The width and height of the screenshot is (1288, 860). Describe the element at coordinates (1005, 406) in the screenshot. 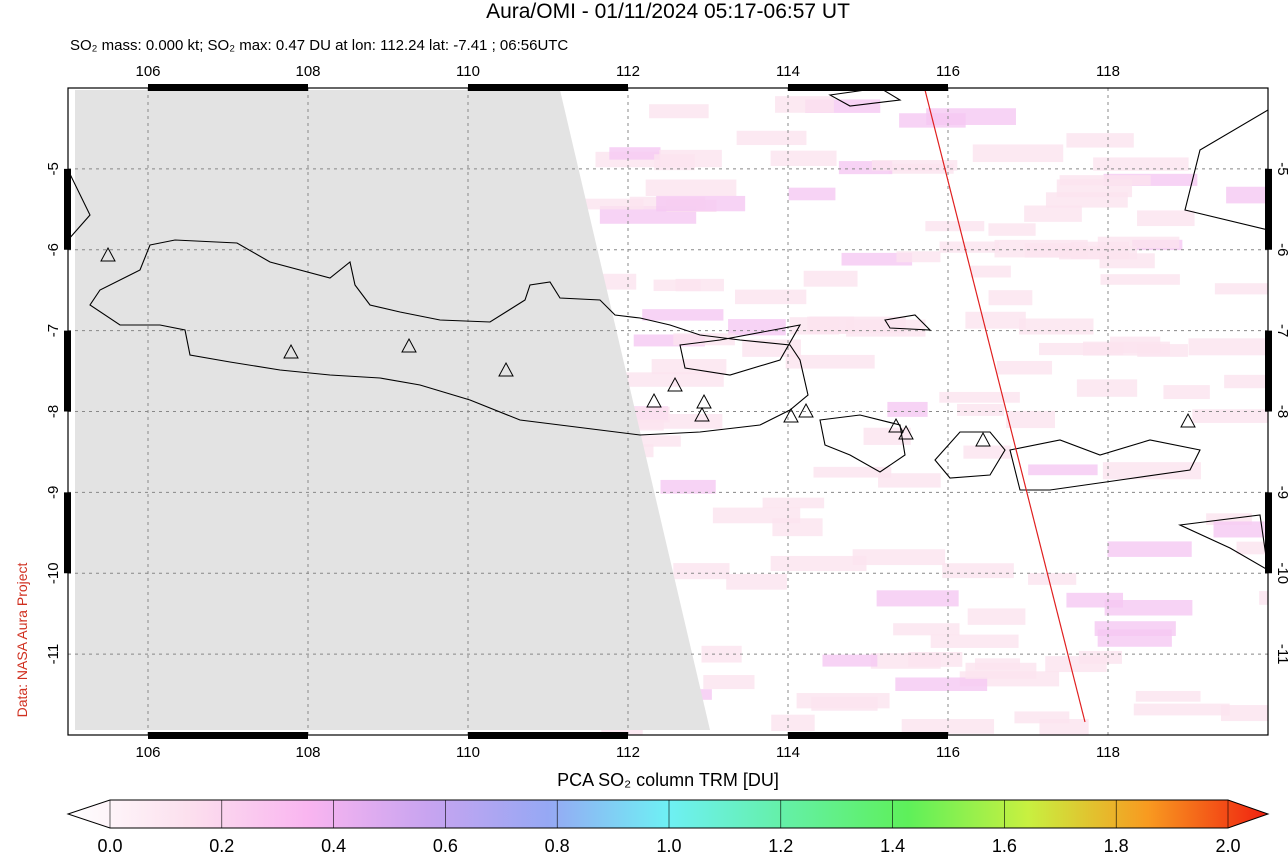

I see `orbit-track` at that location.